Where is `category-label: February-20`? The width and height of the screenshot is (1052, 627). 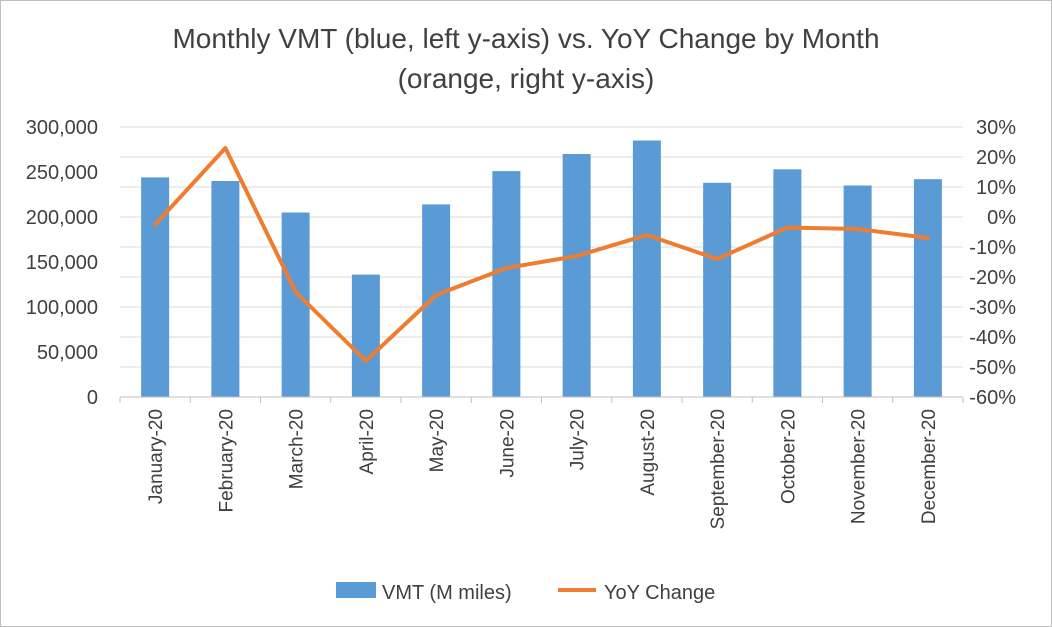
category-label: February-20 is located at coordinates (226, 461).